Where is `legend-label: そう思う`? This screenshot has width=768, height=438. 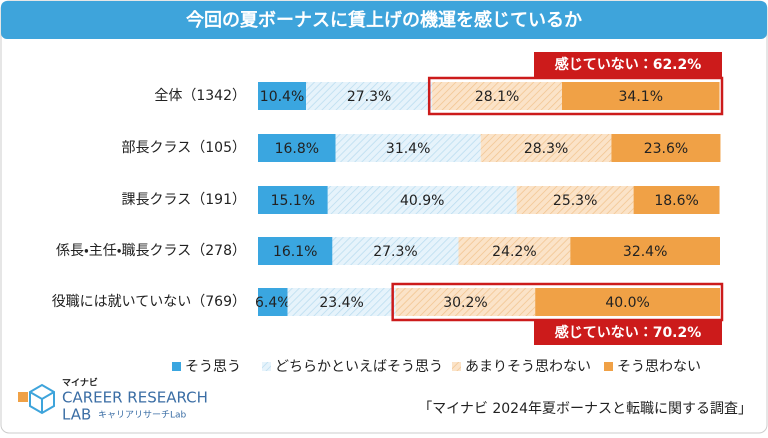 legend-label: そう思う is located at coordinates (213, 367).